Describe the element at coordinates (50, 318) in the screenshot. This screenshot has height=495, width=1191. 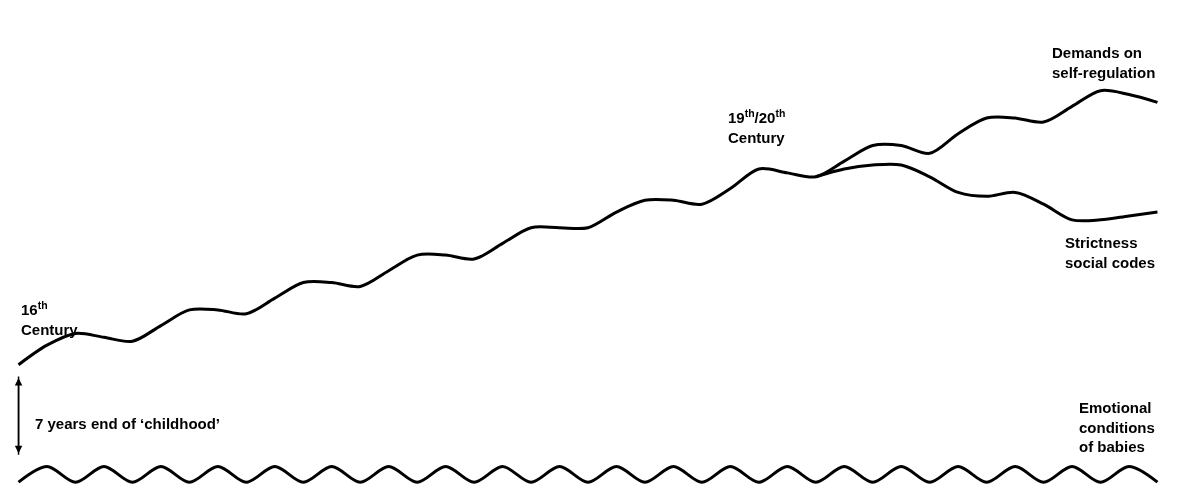
I see `annotation: 16$^{th}$ Century` at that location.